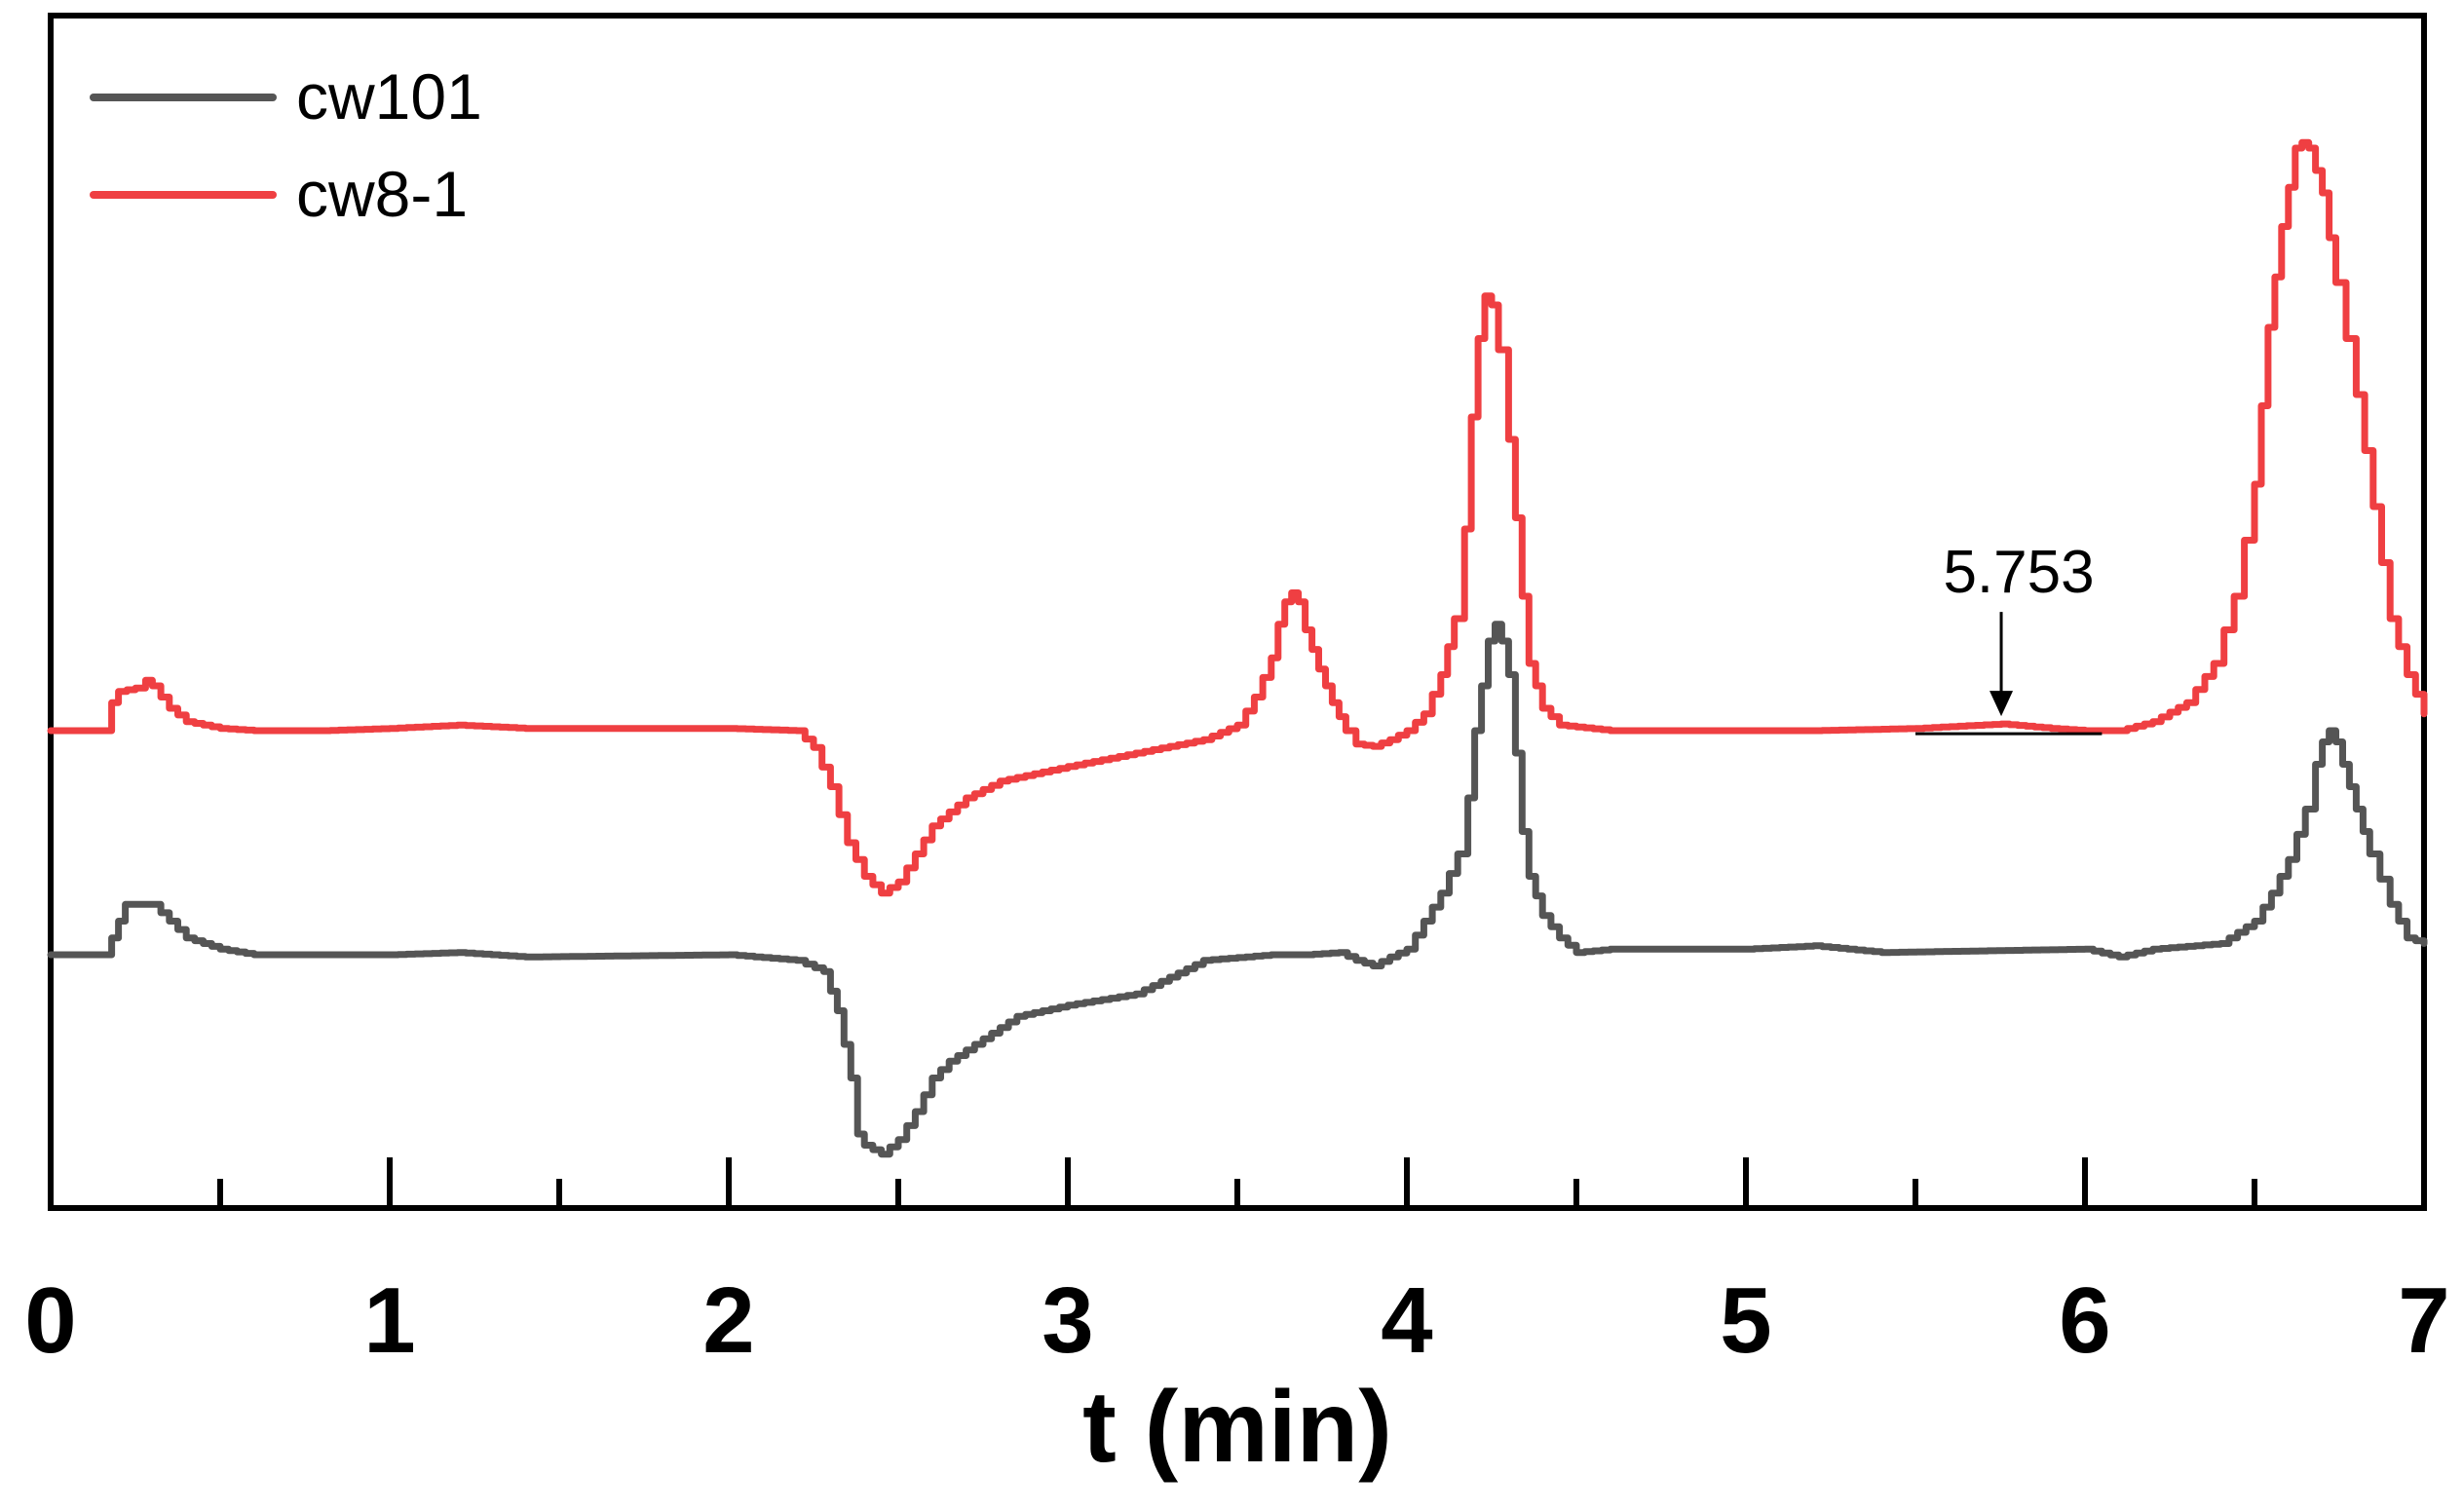 The height and width of the screenshot is (1512, 2463). What do you see at coordinates (382, 194) in the screenshot?
I see `legend-label-cw8-1: cw8-1` at bounding box center [382, 194].